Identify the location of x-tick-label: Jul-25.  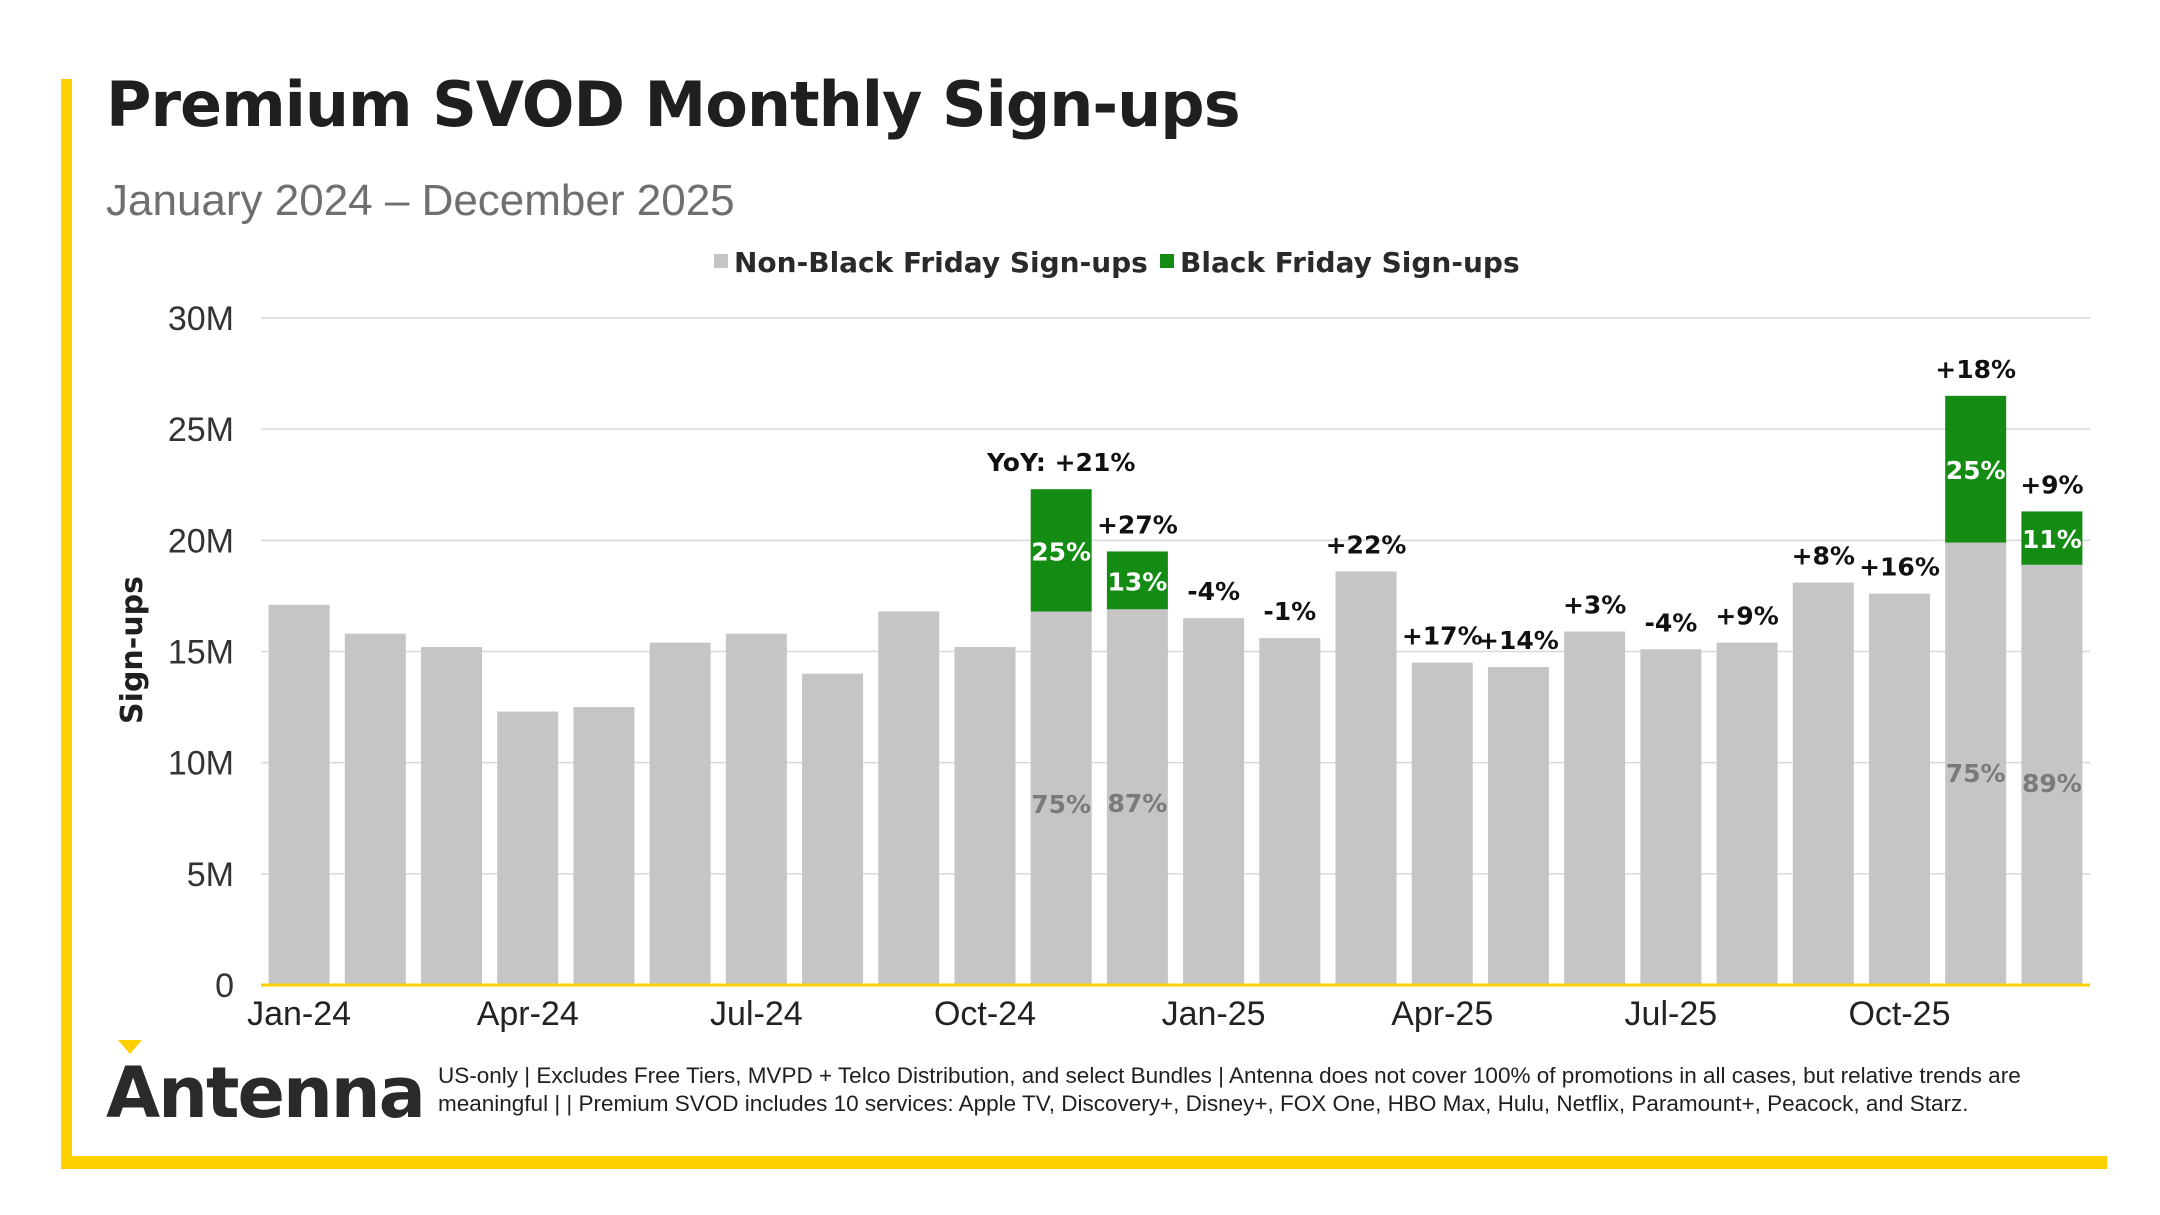
(1671, 1014).